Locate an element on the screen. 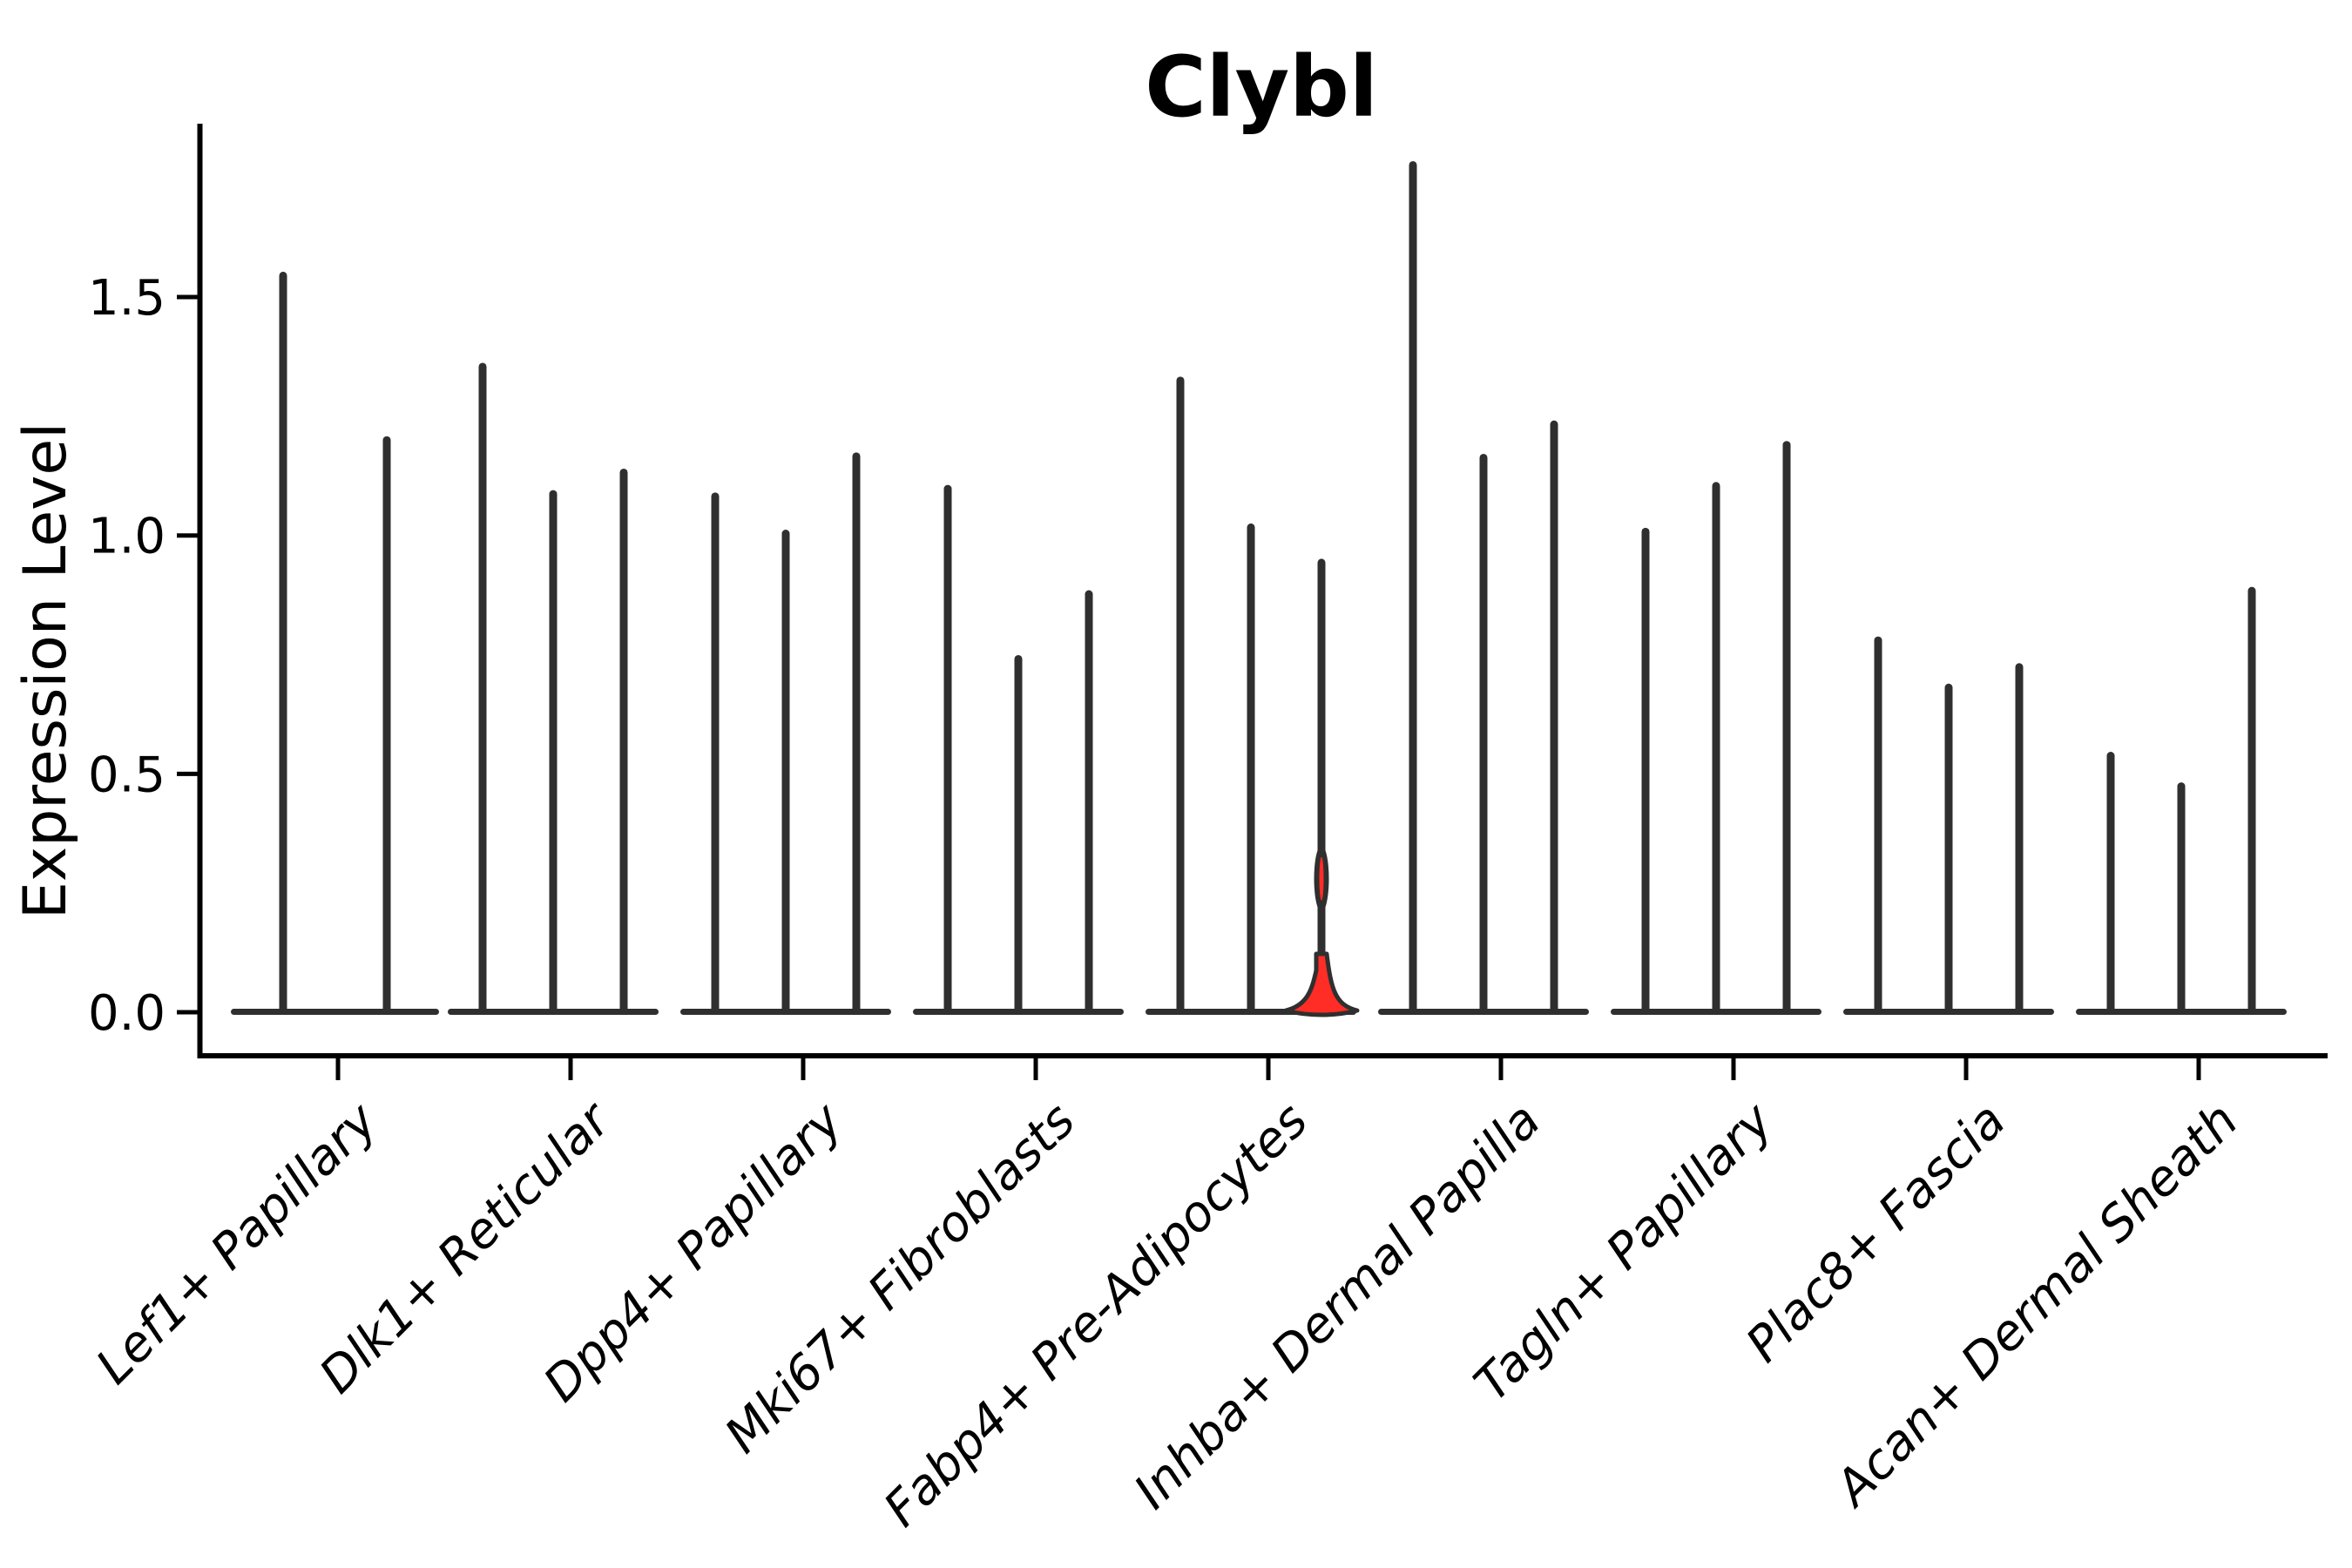 The height and width of the screenshot is (1568, 2352). highlight-violin-base is located at coordinates (1321, 984).